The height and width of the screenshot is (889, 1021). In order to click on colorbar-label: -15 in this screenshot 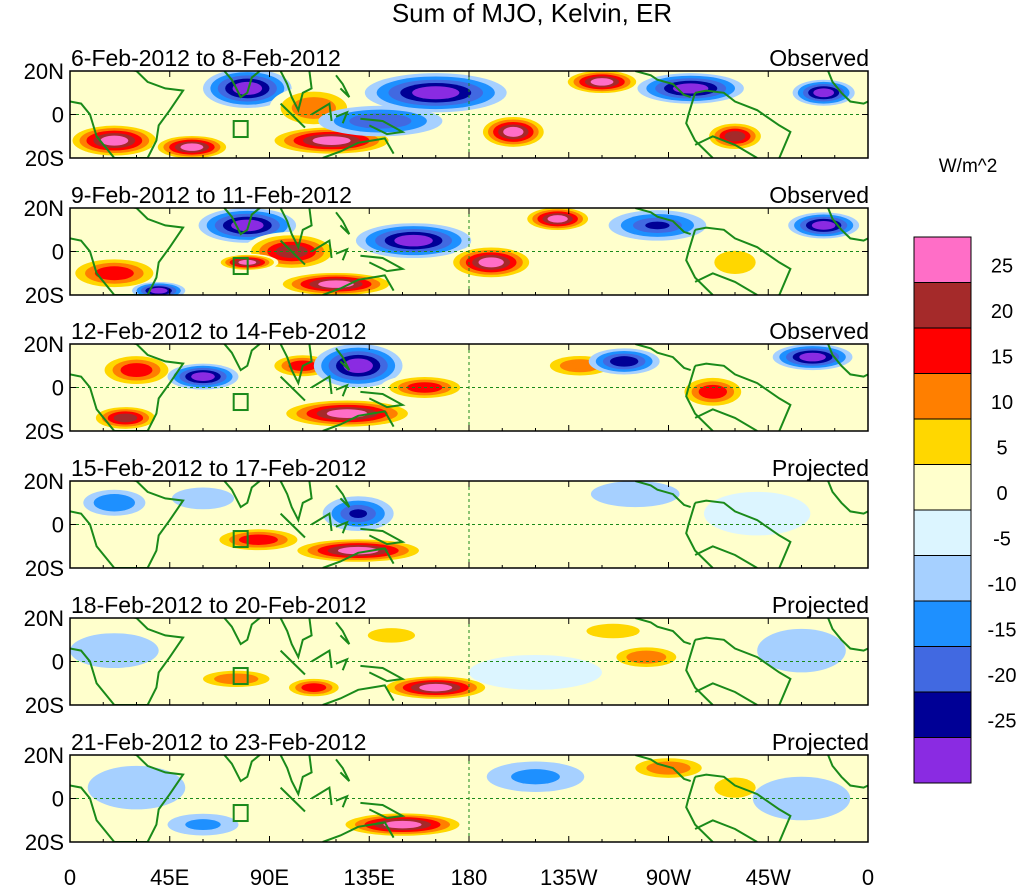, I will do `click(1002, 631)`.